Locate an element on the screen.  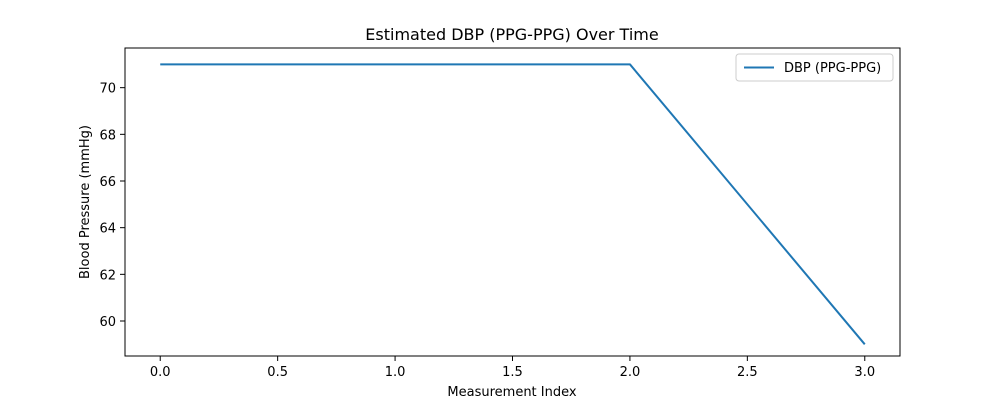
x-tick-label: 1.5 is located at coordinates (512, 372).